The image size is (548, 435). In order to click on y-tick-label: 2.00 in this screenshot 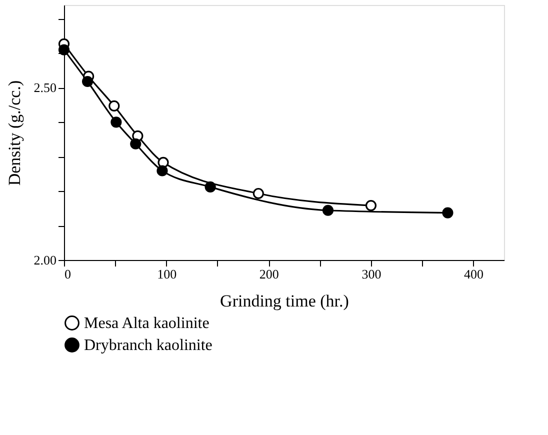, I will do `click(45, 260)`.